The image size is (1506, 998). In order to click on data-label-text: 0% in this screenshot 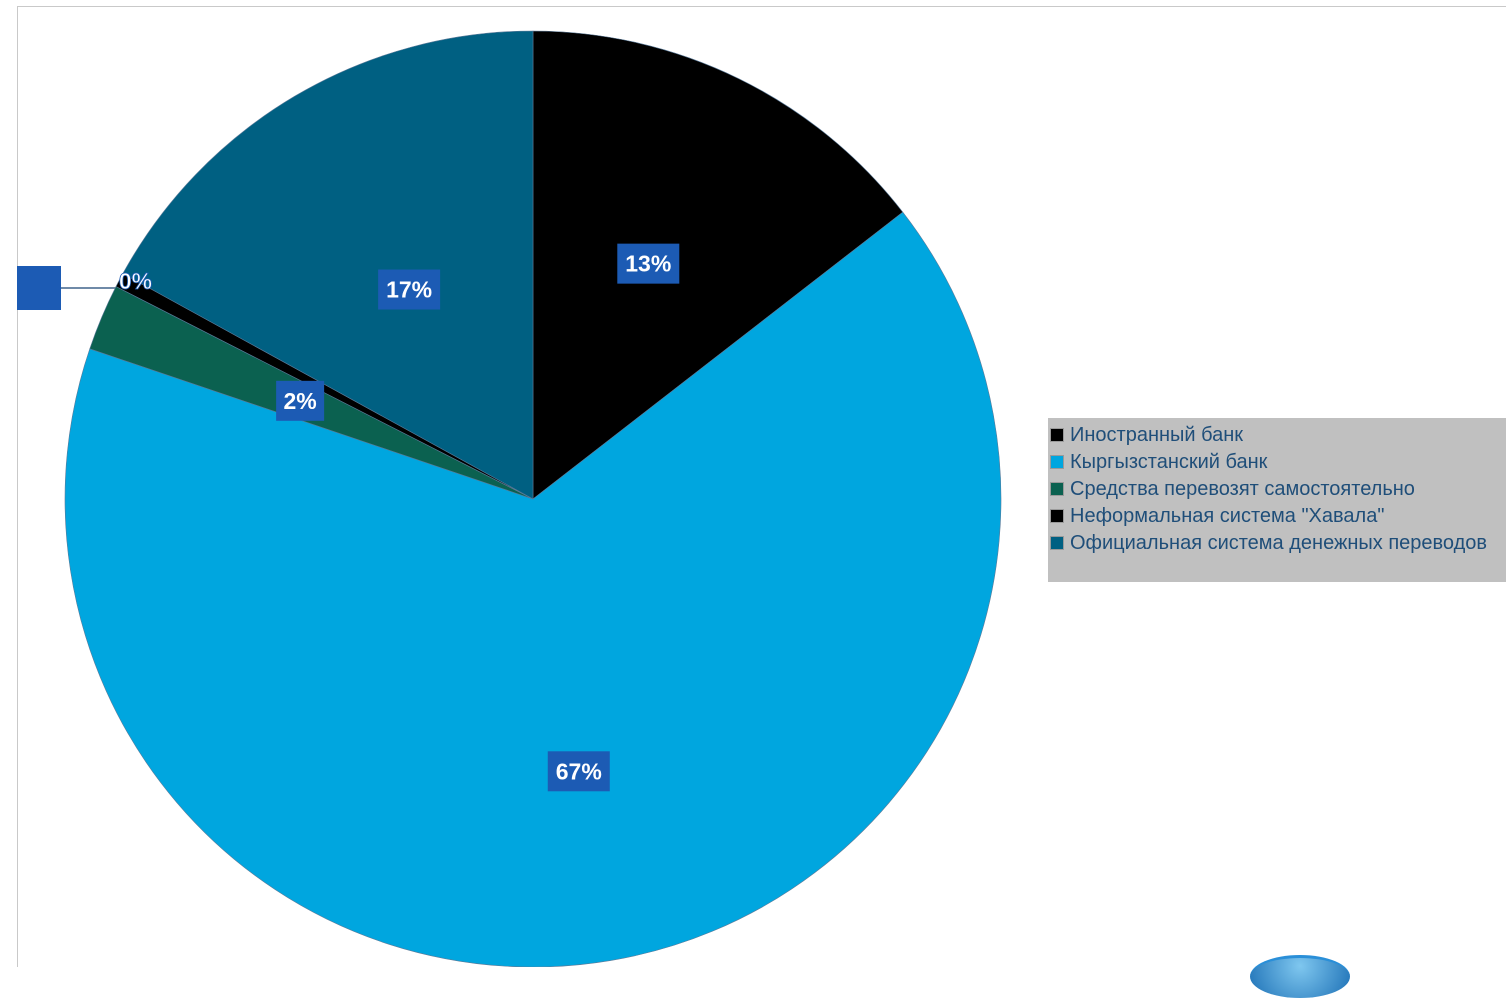, I will do `click(135, 281)`.